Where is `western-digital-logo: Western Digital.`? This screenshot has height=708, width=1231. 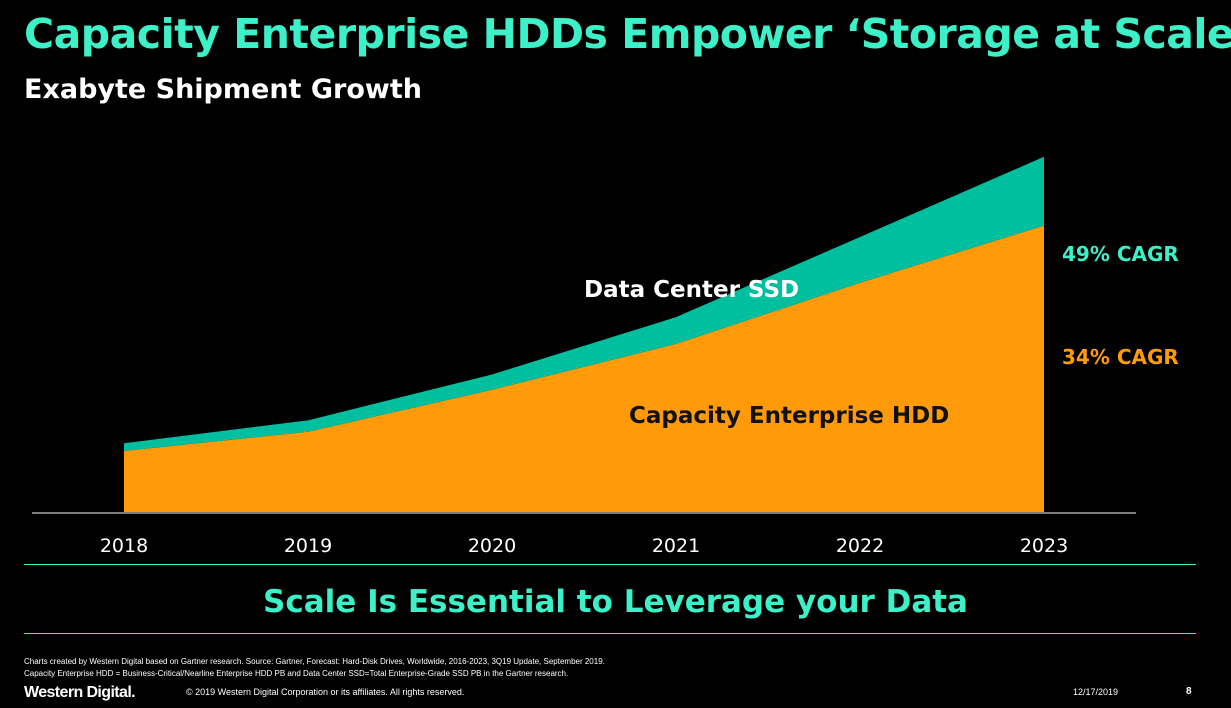 western-digital-logo: Western Digital. is located at coordinates (80, 692).